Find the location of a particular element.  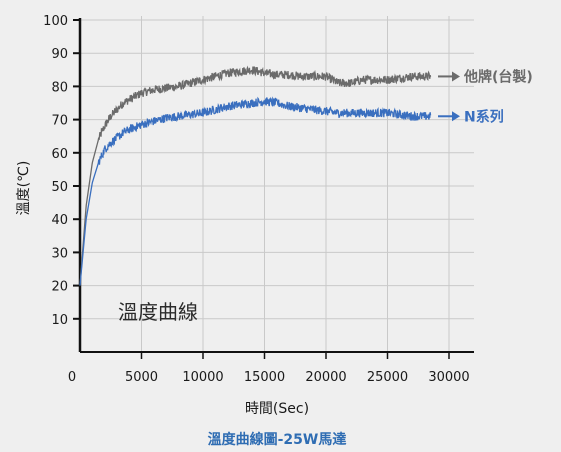

x-tick-label: 10000 is located at coordinates (202, 377).